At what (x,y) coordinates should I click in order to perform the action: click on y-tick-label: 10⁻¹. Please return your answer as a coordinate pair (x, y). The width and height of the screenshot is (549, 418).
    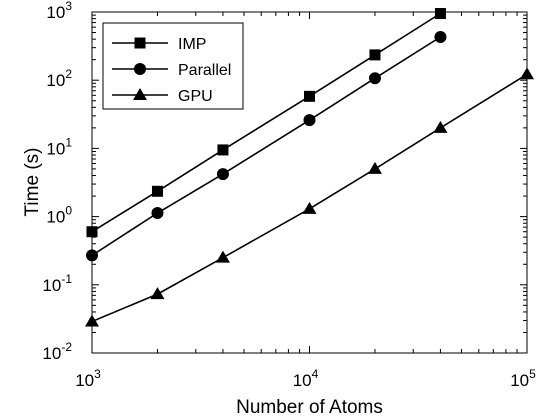
    Looking at the image, I should click on (57, 283).